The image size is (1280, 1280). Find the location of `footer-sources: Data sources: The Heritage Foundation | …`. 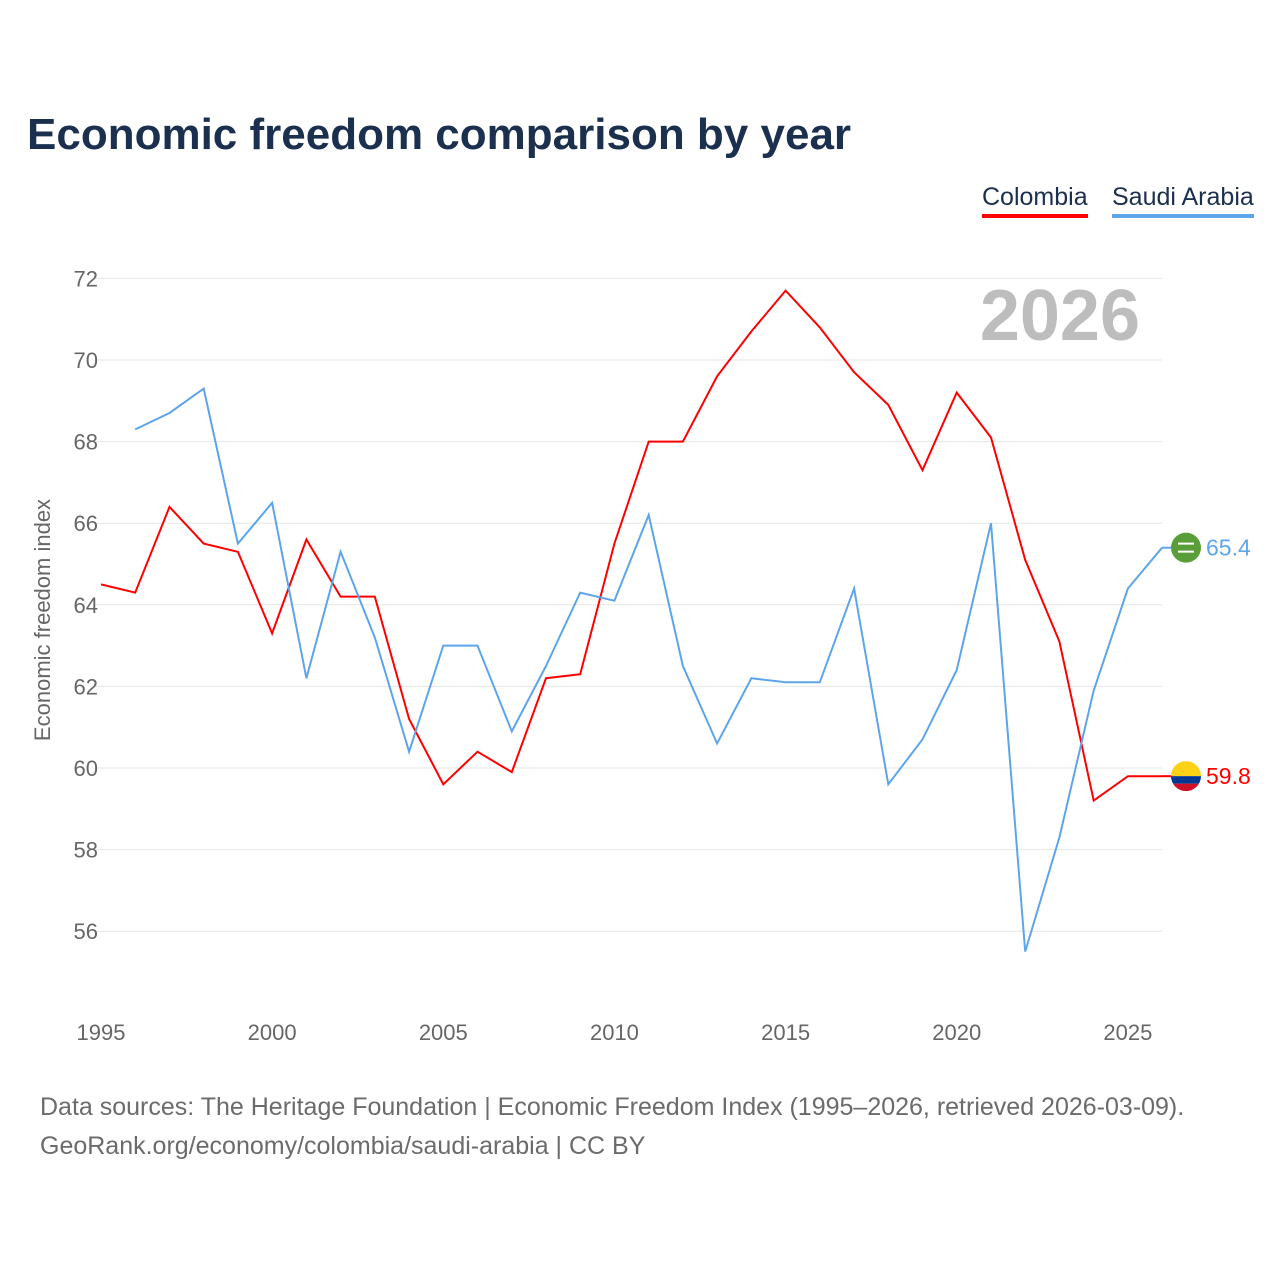

footer-sources: Data sources: The Heritage Foundation | … is located at coordinates (612, 1107).